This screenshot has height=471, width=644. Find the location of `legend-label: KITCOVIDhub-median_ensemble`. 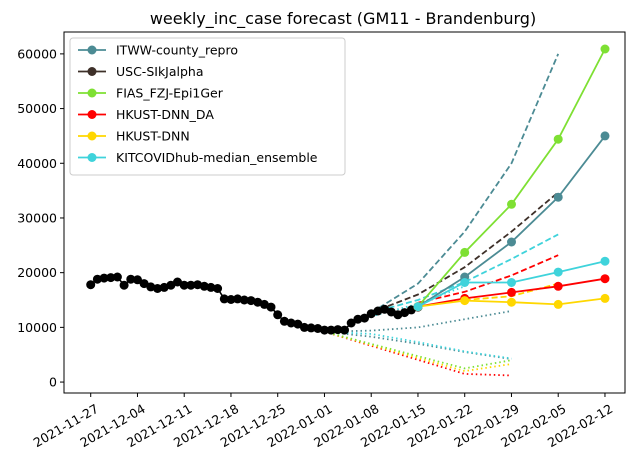

legend-label: KITCOVIDhub-median_ensemble is located at coordinates (217, 157).